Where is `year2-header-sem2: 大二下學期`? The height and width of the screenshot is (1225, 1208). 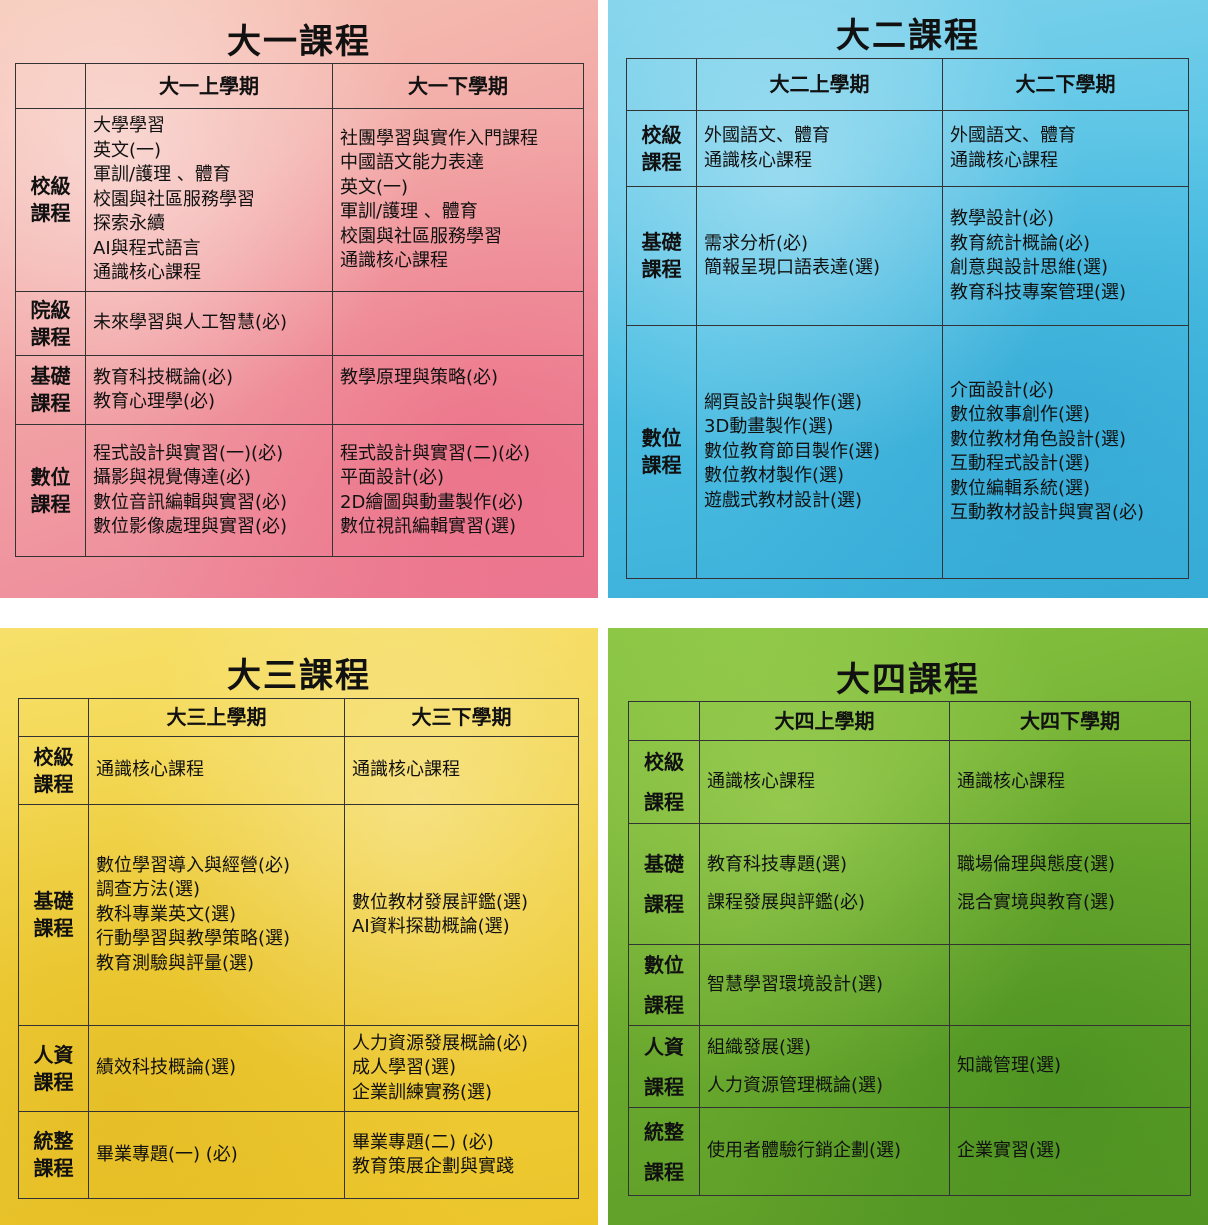
year2-header-sem2: 大二下學期 is located at coordinates (1065, 84).